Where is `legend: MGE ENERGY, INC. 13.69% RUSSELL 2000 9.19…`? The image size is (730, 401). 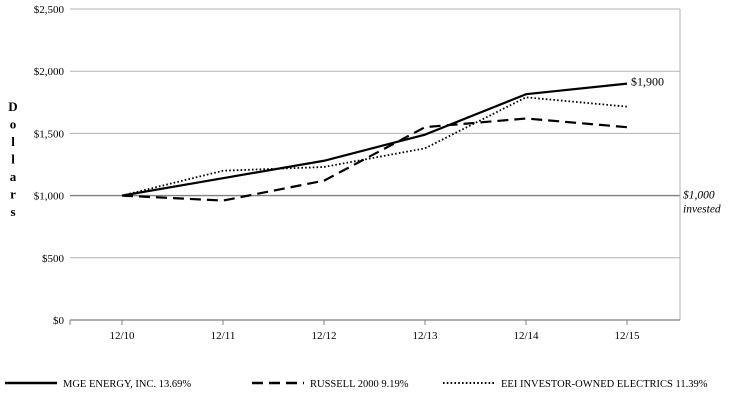
legend: MGE ENERGY, INC. 13.69% RUSSELL 2000 9.19… is located at coordinates (356, 384).